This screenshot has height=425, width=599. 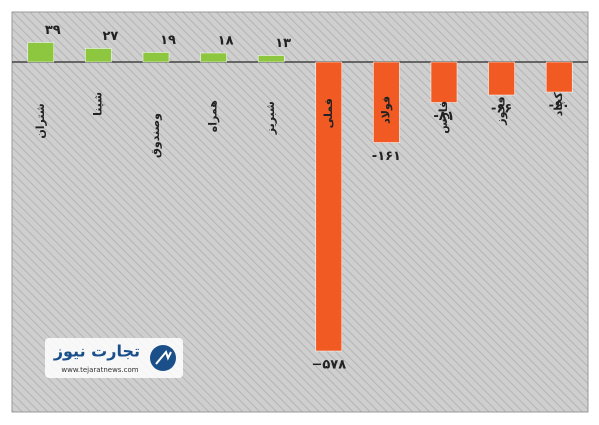 I want to click on category-label: فخوز, so click(x=501, y=110).